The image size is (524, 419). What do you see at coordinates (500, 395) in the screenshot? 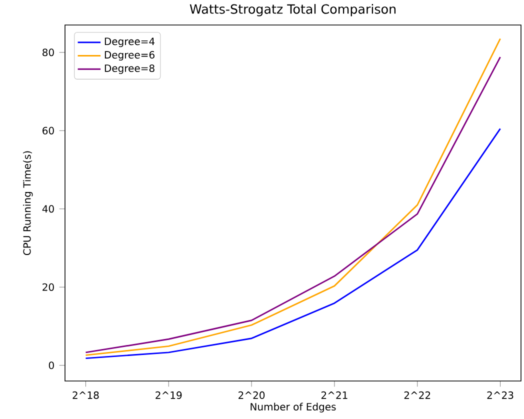
I see `x-tick-label: 2^23` at bounding box center [500, 395].